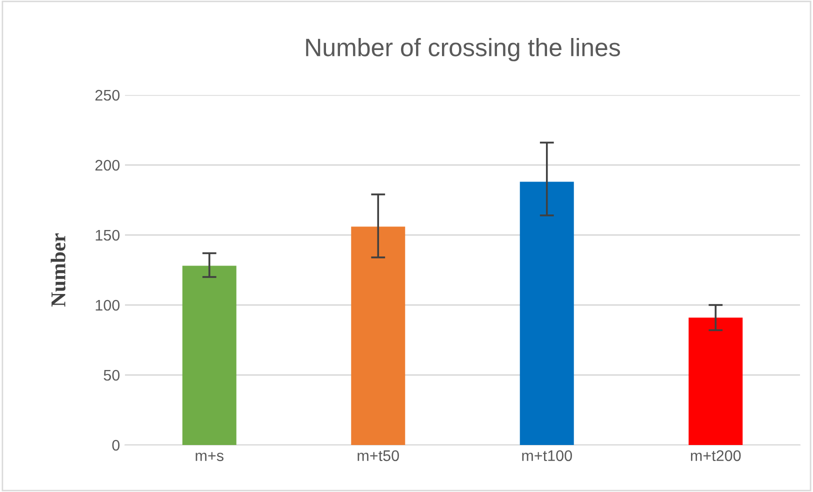  I want to click on y-tick-label: 50, so click(112, 375).